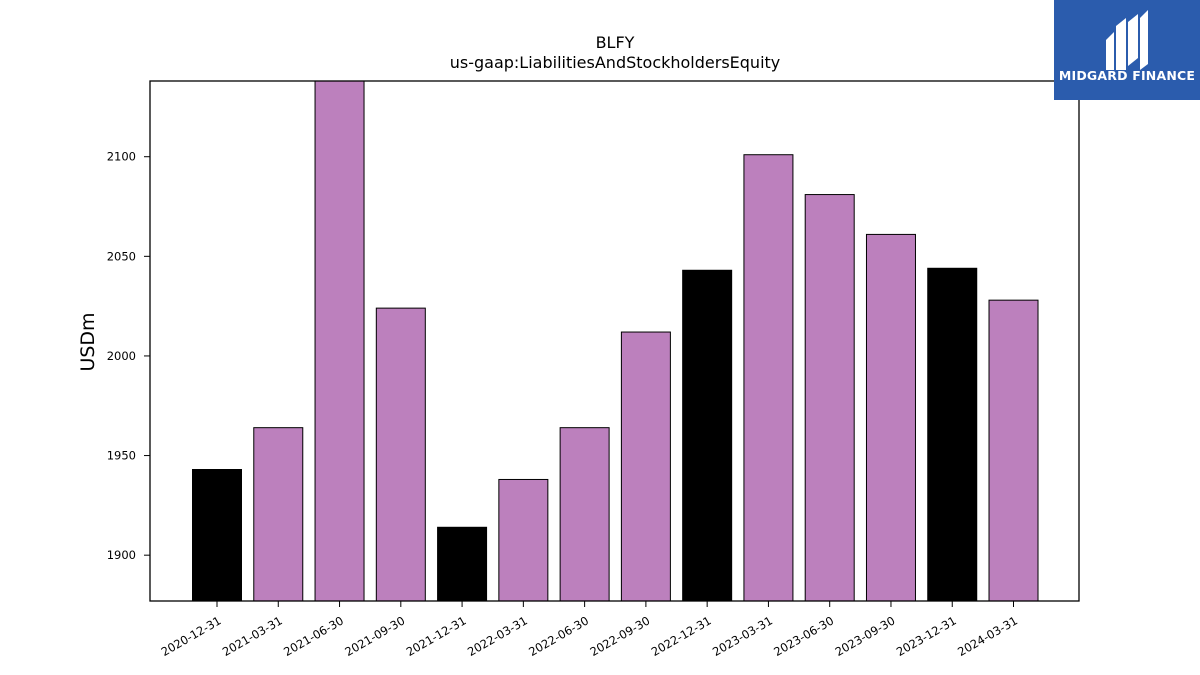 The image size is (1200, 675). What do you see at coordinates (681, 636) in the screenshot?
I see `x-tick-label: 2022-12-31` at bounding box center [681, 636].